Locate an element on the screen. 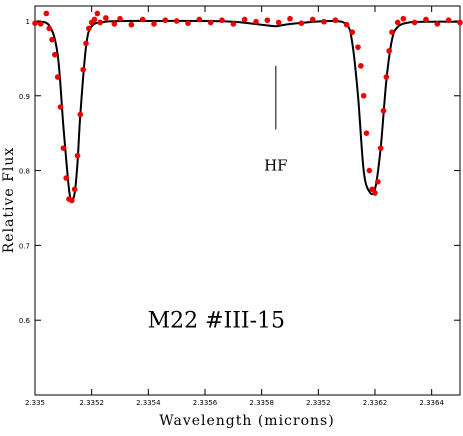 The width and height of the screenshot is (463, 436). x-axis-title: Wavelength (microns) is located at coordinates (246, 421).